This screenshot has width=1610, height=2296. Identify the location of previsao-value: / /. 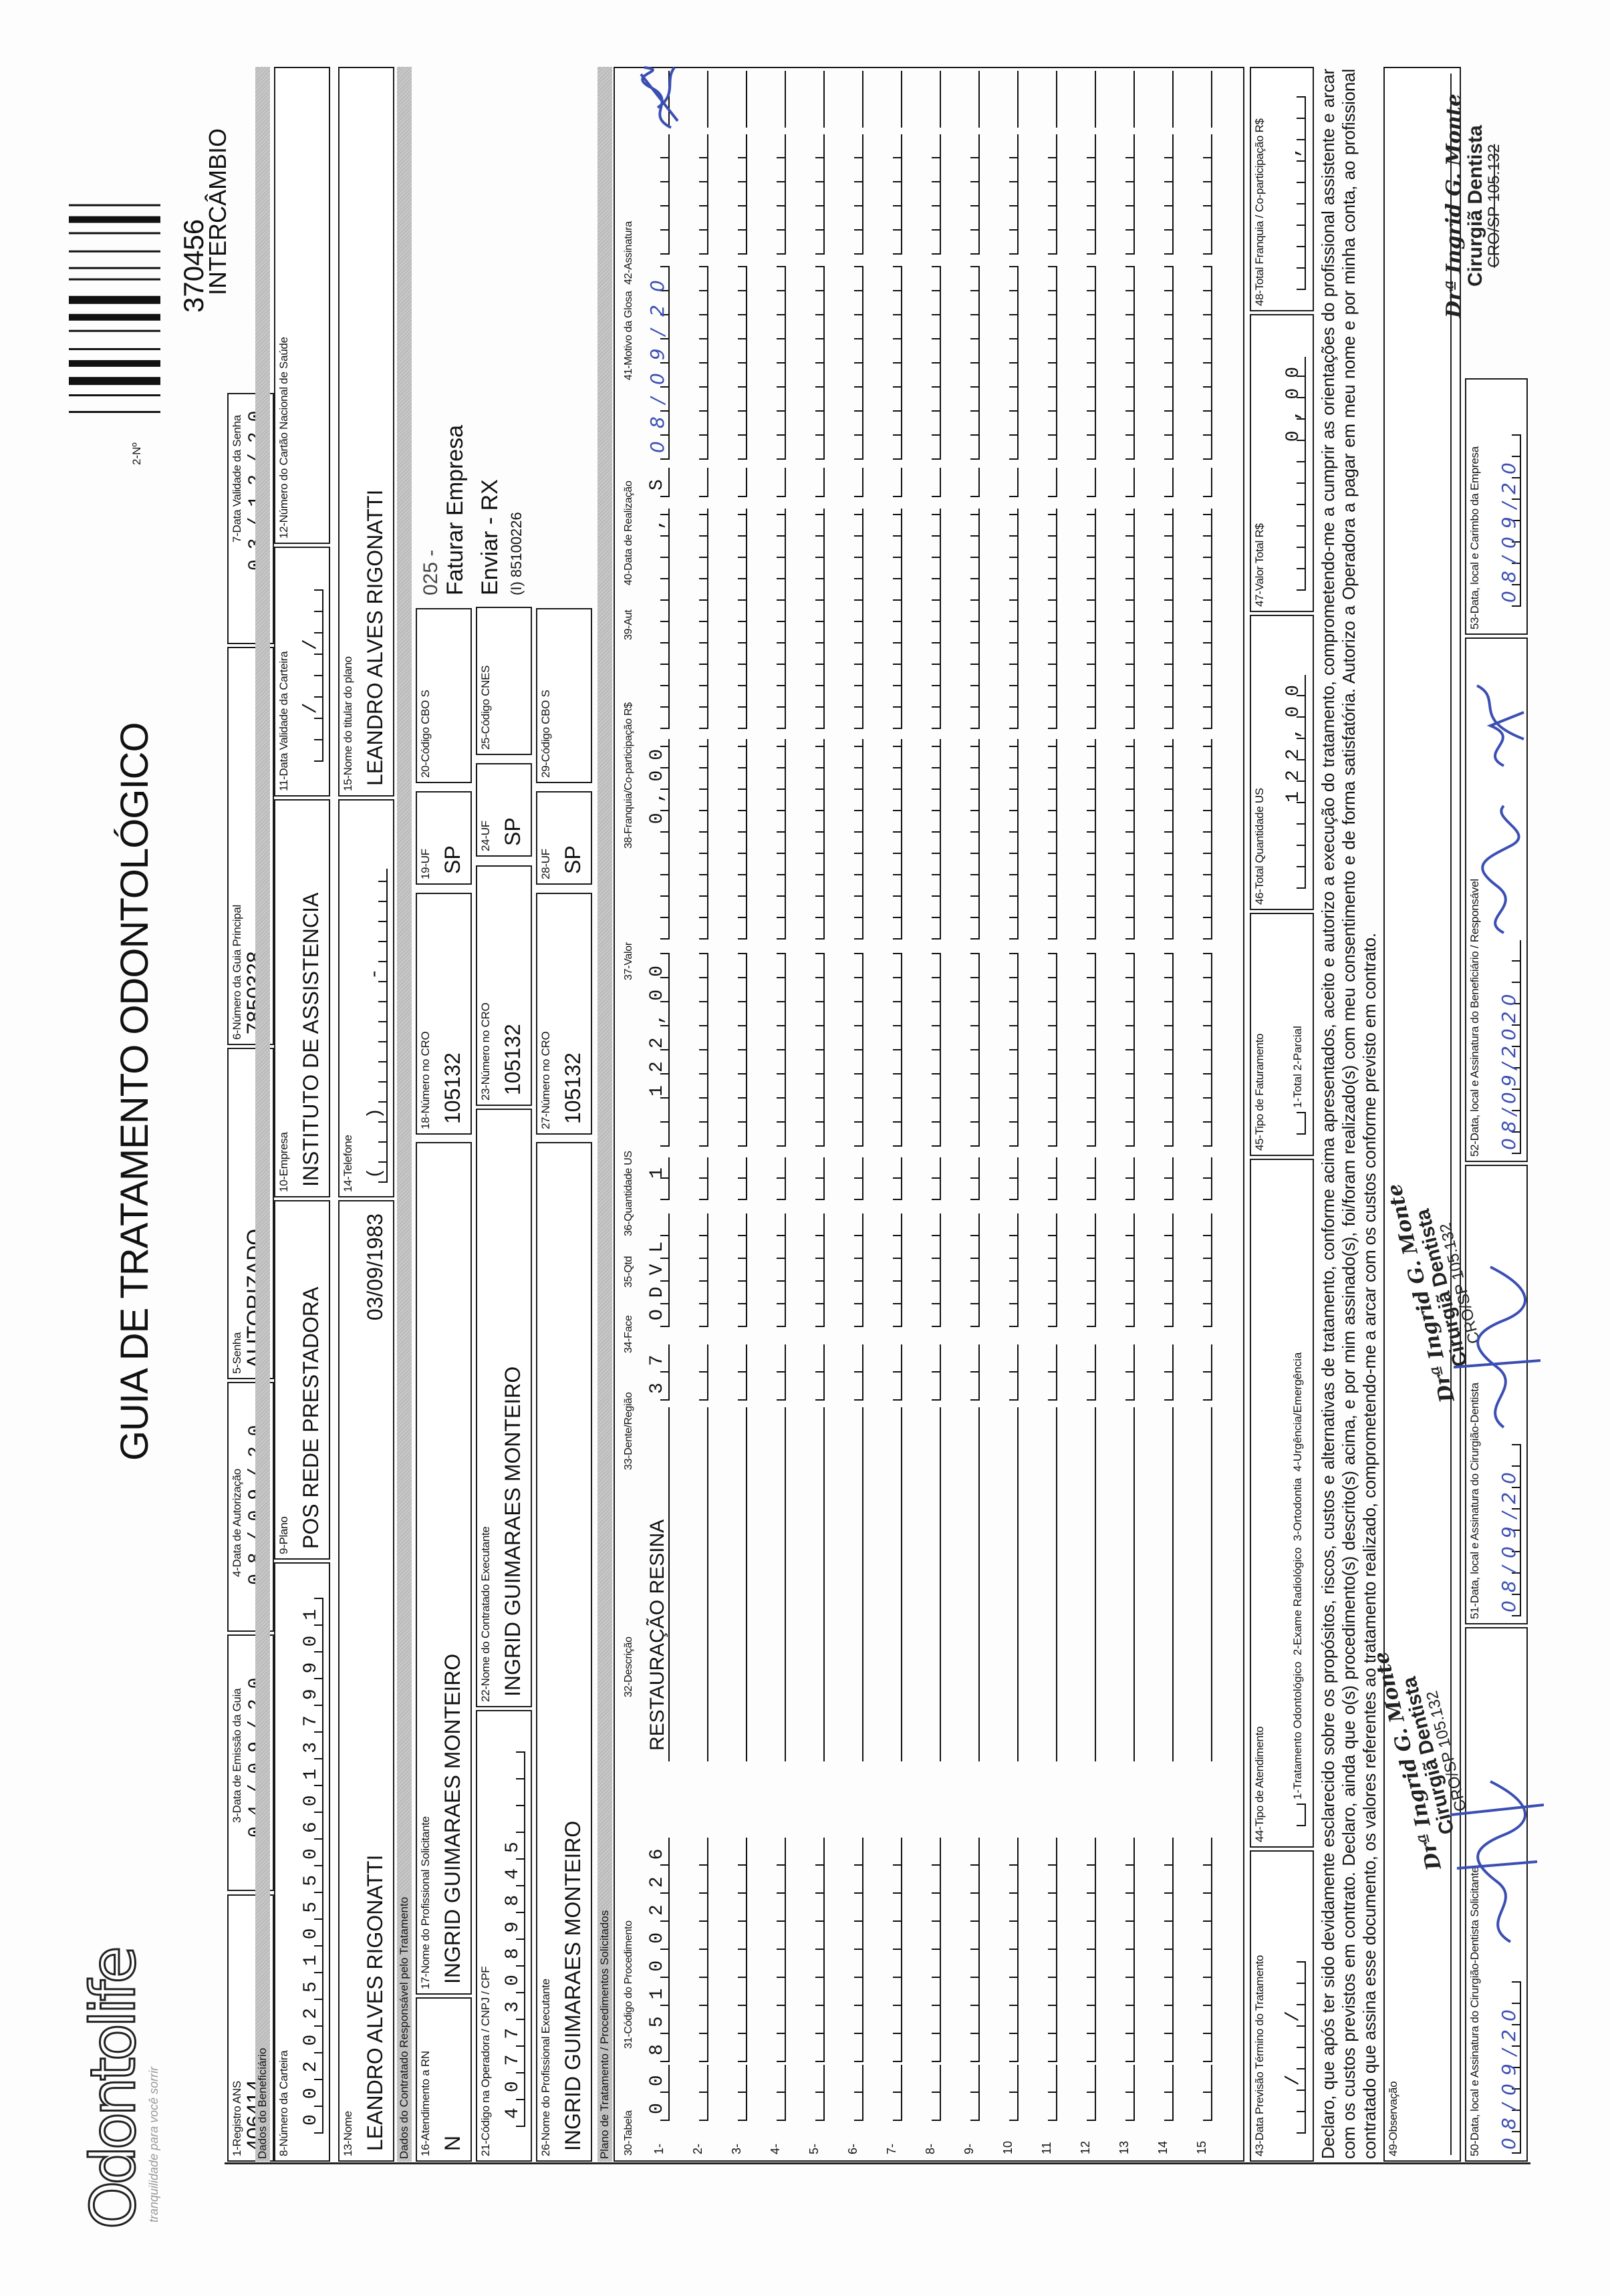
(1294, 2047).